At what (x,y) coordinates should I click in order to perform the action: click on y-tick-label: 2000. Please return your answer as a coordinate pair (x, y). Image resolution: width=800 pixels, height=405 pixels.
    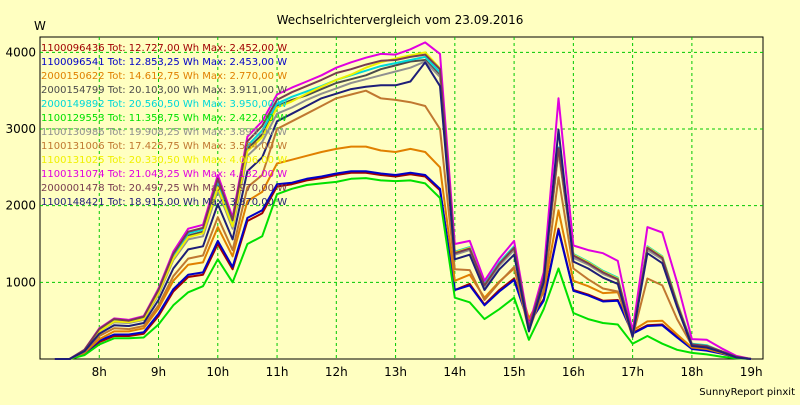
    Looking at the image, I should click on (20, 206).